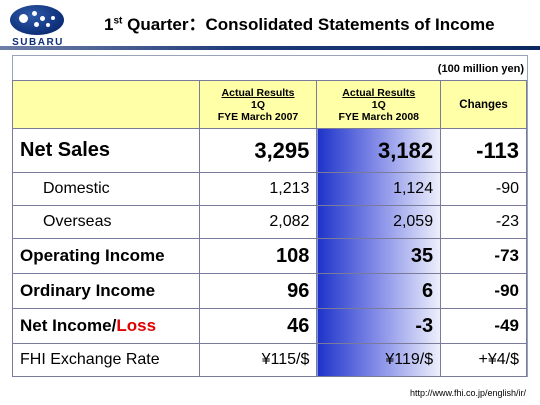  I want to click on row-label: Net Income/Loss, so click(106, 326).